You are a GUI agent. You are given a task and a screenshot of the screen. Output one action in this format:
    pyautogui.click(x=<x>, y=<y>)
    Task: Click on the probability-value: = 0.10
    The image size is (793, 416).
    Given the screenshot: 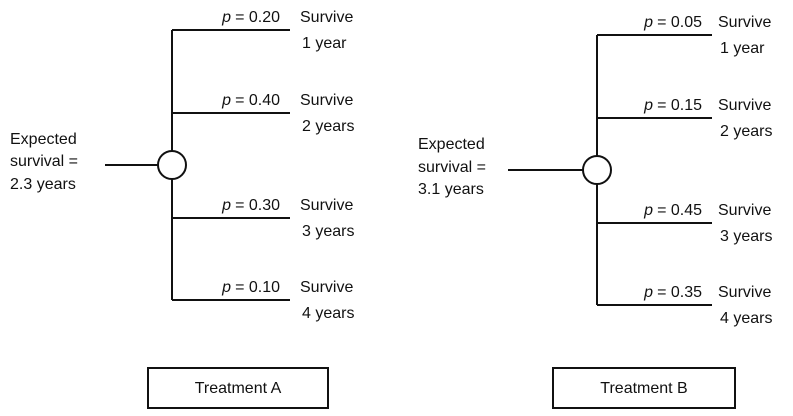 What is the action you would take?
    pyautogui.click(x=257, y=287)
    